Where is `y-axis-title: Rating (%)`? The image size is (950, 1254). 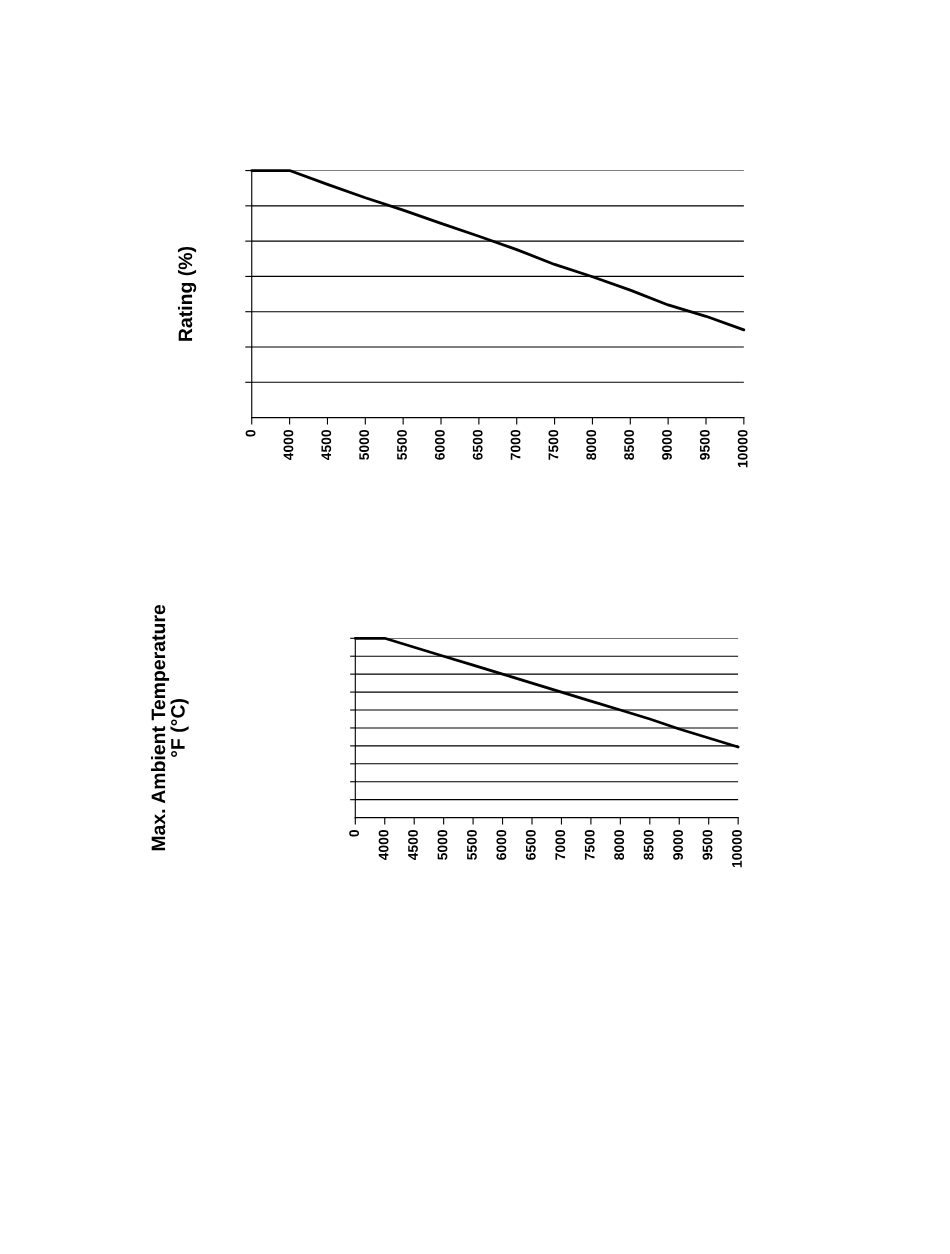
y-axis-title: Rating (%) is located at coordinates (187, 293).